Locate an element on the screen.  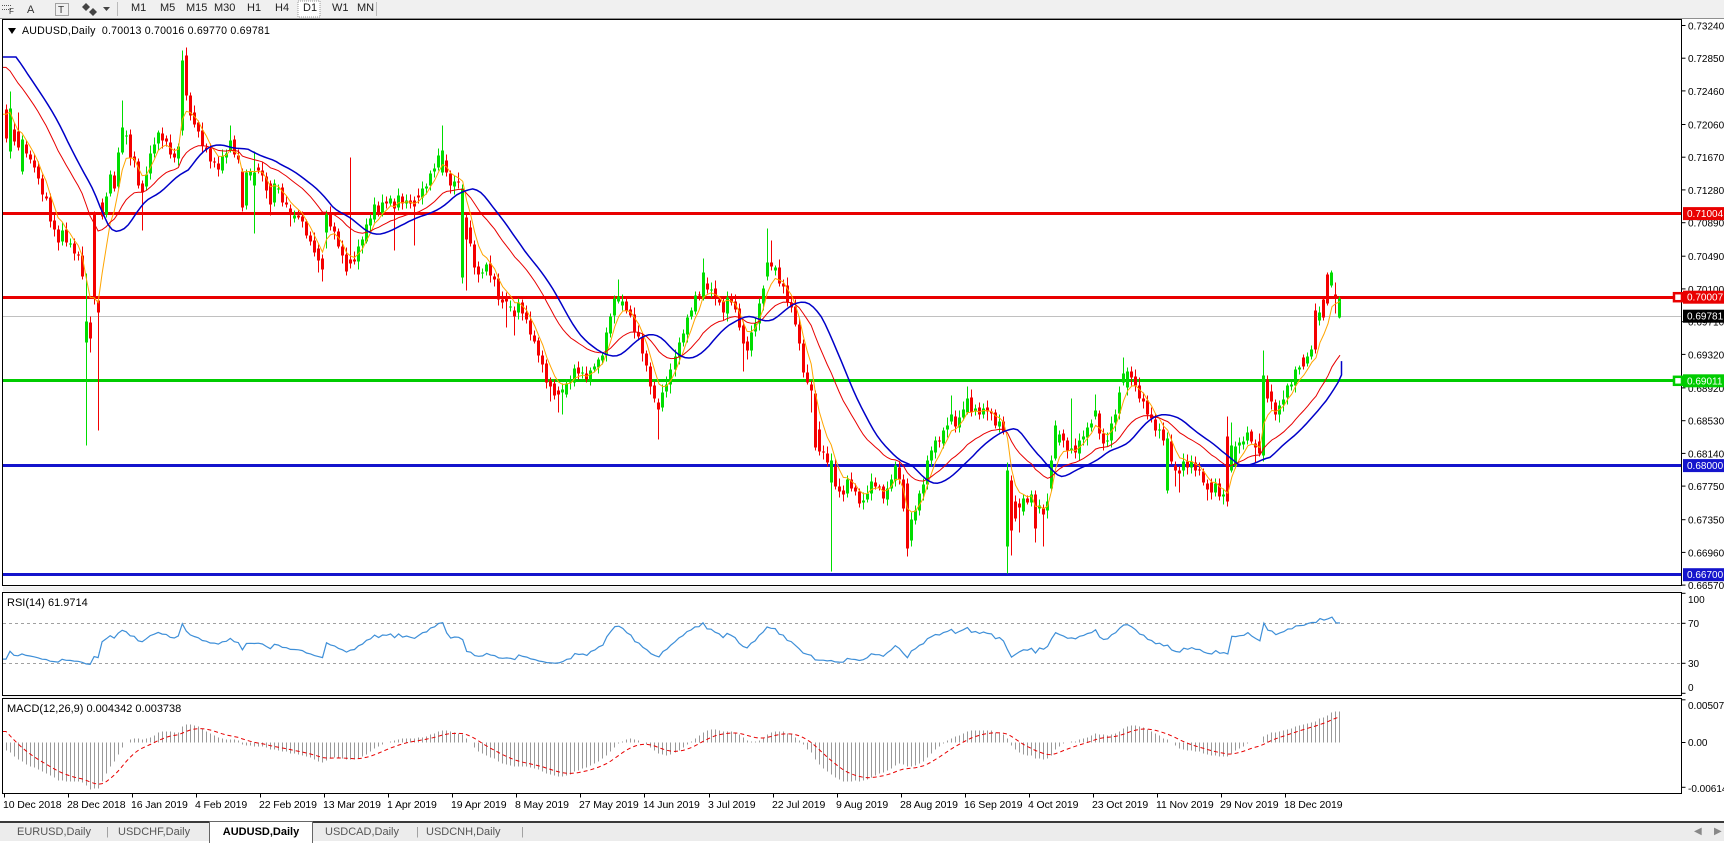
svg-text: 0.66960 is located at coordinates (1706, 553).